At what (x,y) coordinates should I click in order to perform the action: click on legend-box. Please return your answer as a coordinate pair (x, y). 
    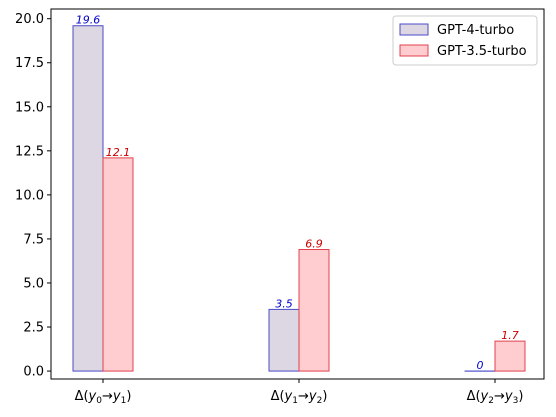
    Looking at the image, I should click on (465, 40).